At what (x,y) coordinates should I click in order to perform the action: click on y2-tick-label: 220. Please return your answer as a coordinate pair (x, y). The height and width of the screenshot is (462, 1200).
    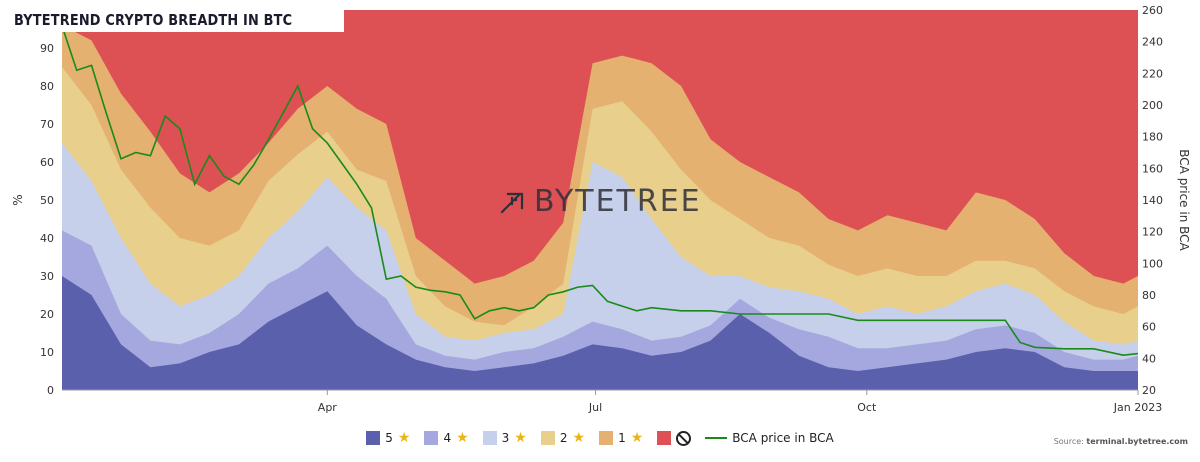
    Looking at the image, I should click on (1152, 73).